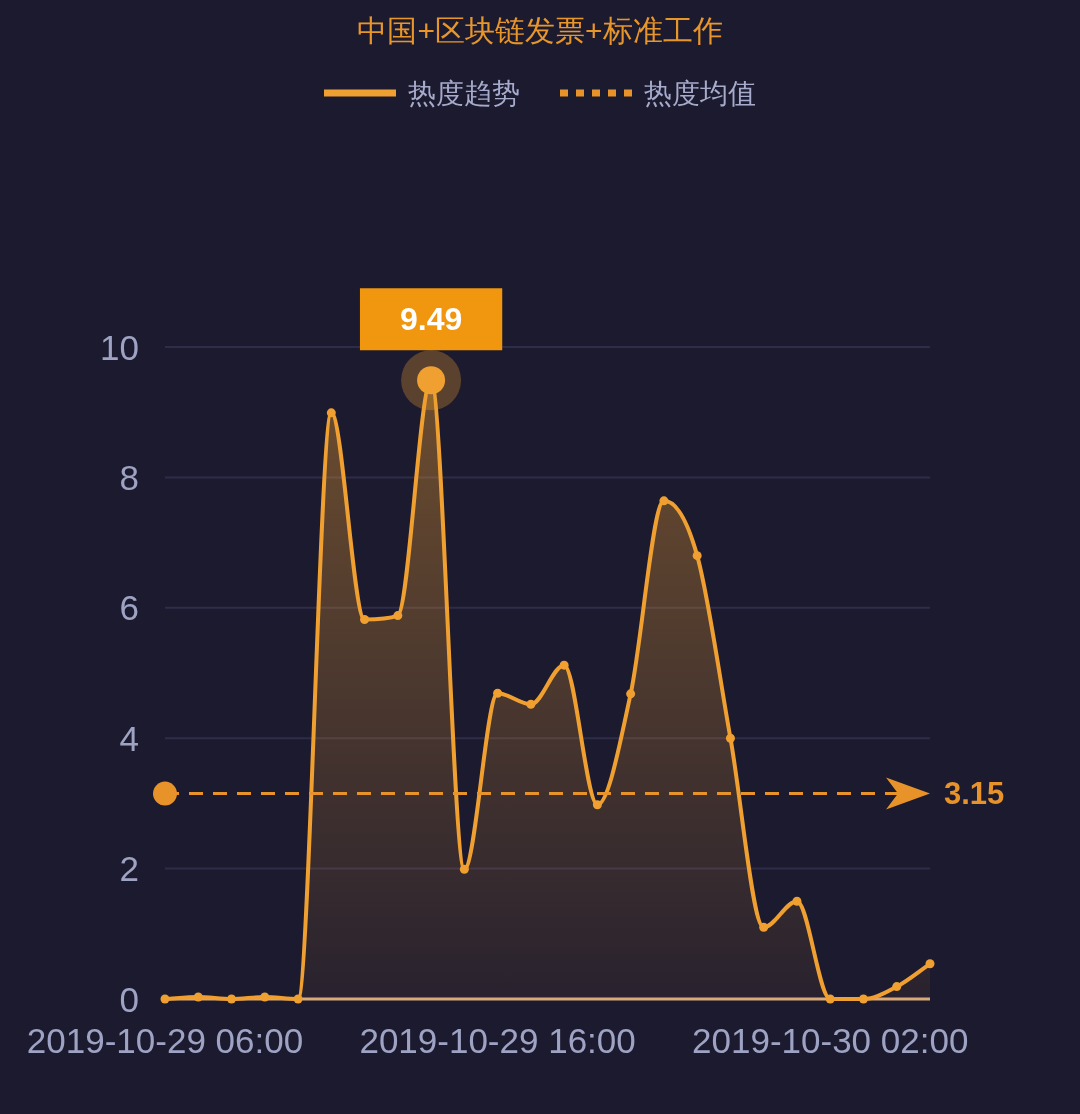  What do you see at coordinates (129, 477) in the screenshot?
I see `y-tick-label: 8` at bounding box center [129, 477].